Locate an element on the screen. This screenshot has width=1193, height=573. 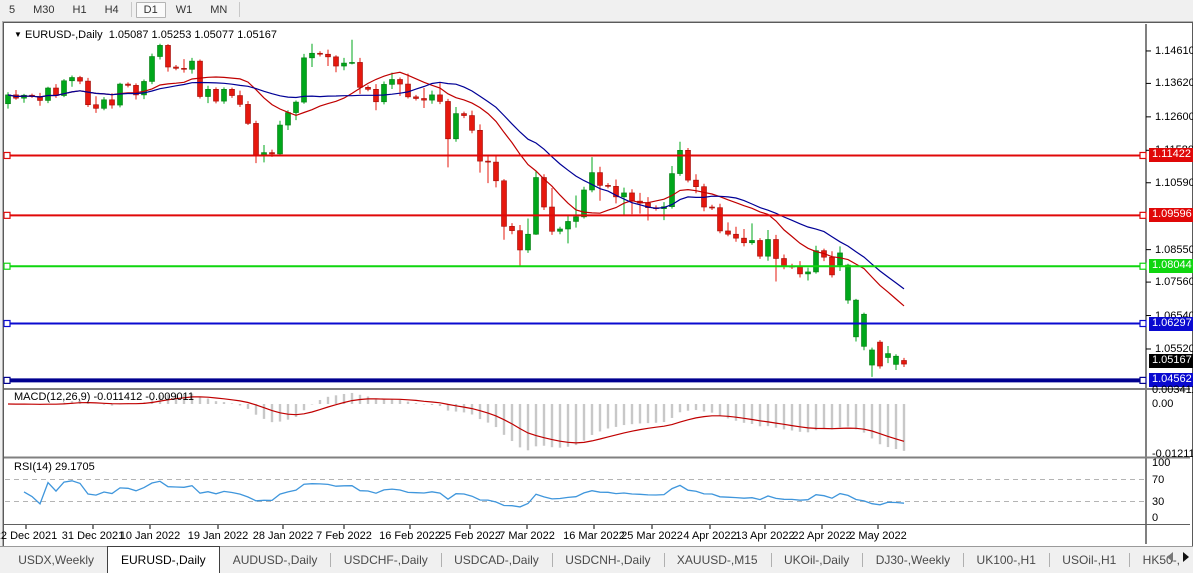
date-axis-label: 4 Apr 2022 is located at coordinates (709, 536).